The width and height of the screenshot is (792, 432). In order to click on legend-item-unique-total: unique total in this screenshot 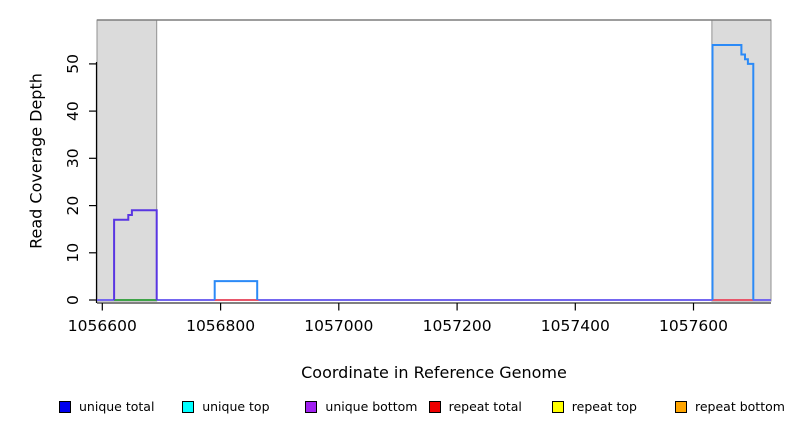, I will do `click(107, 406)`.